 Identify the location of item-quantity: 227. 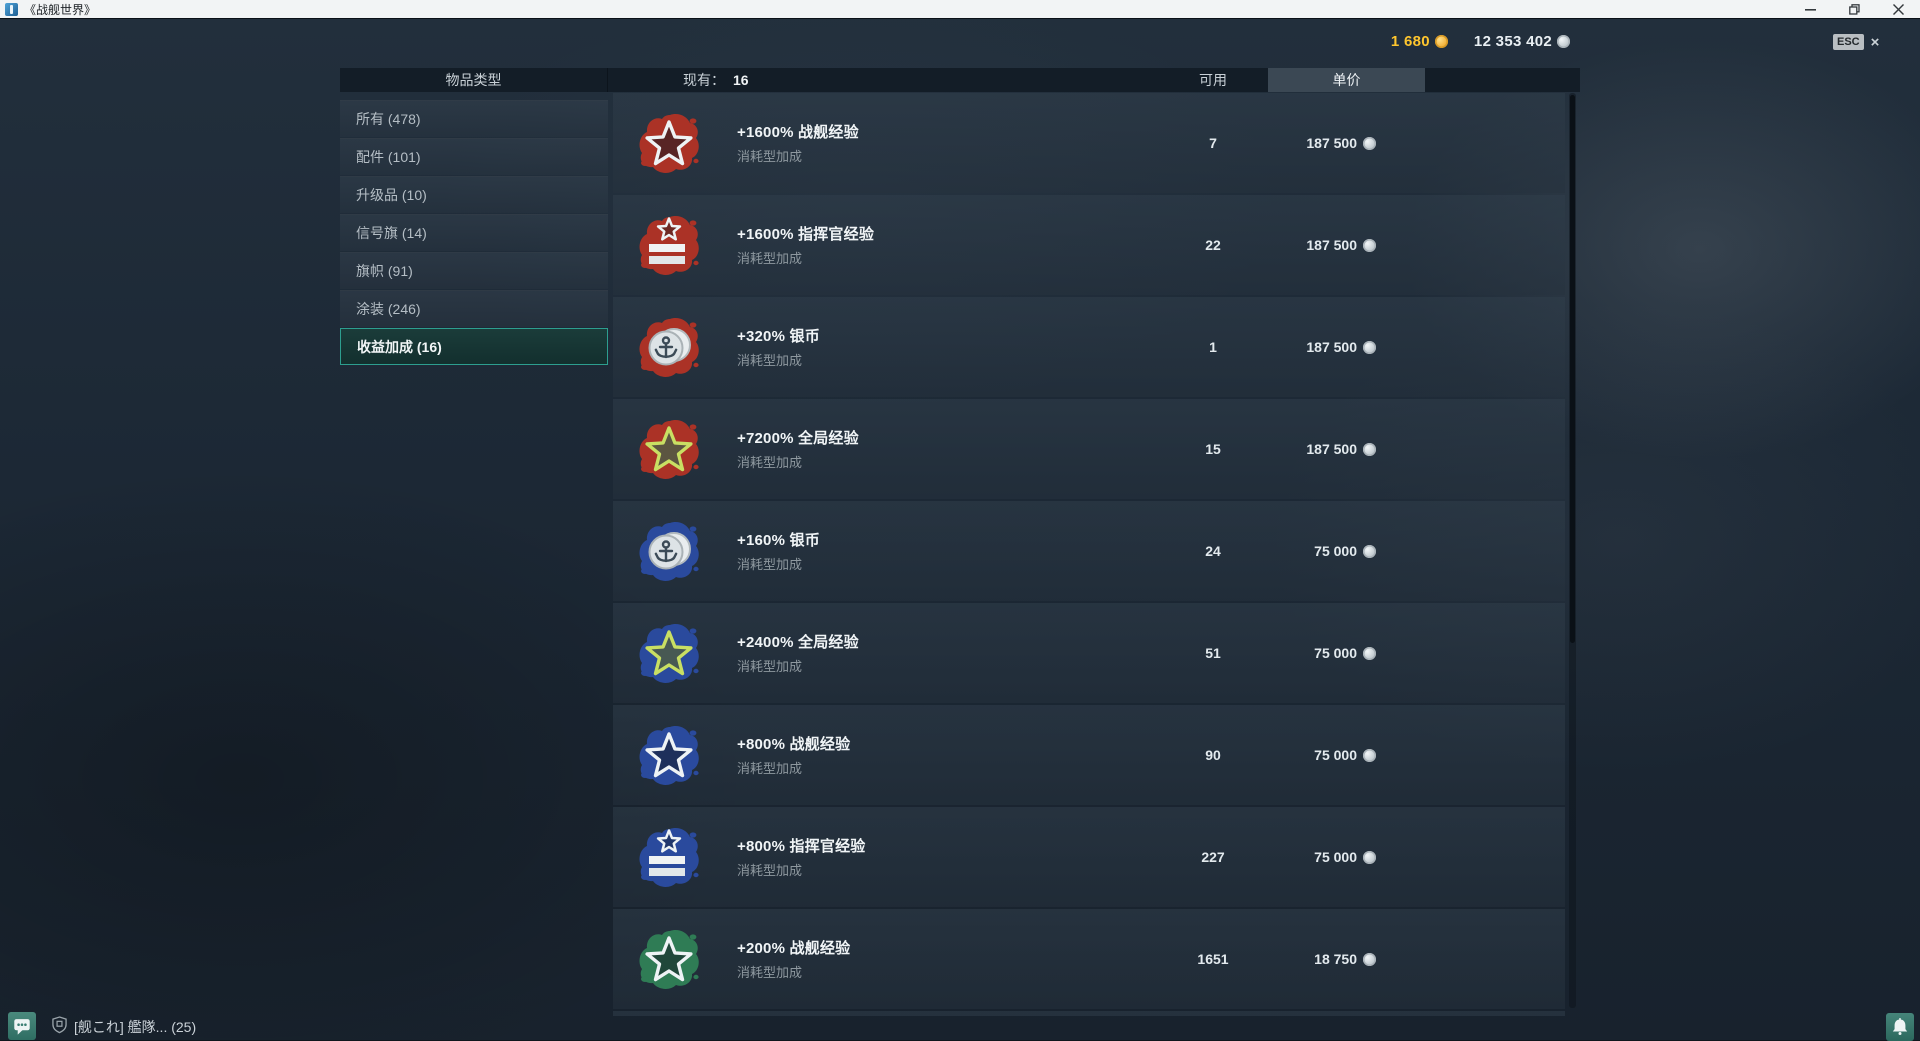
(1213, 857).